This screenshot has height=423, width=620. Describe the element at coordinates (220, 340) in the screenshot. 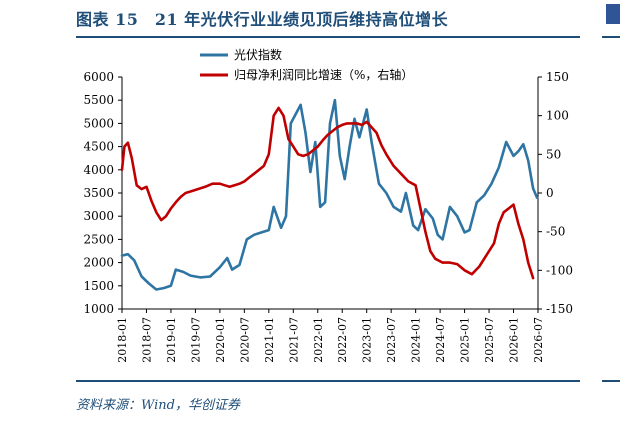

I see `x-tick-label: 2020-01` at that location.